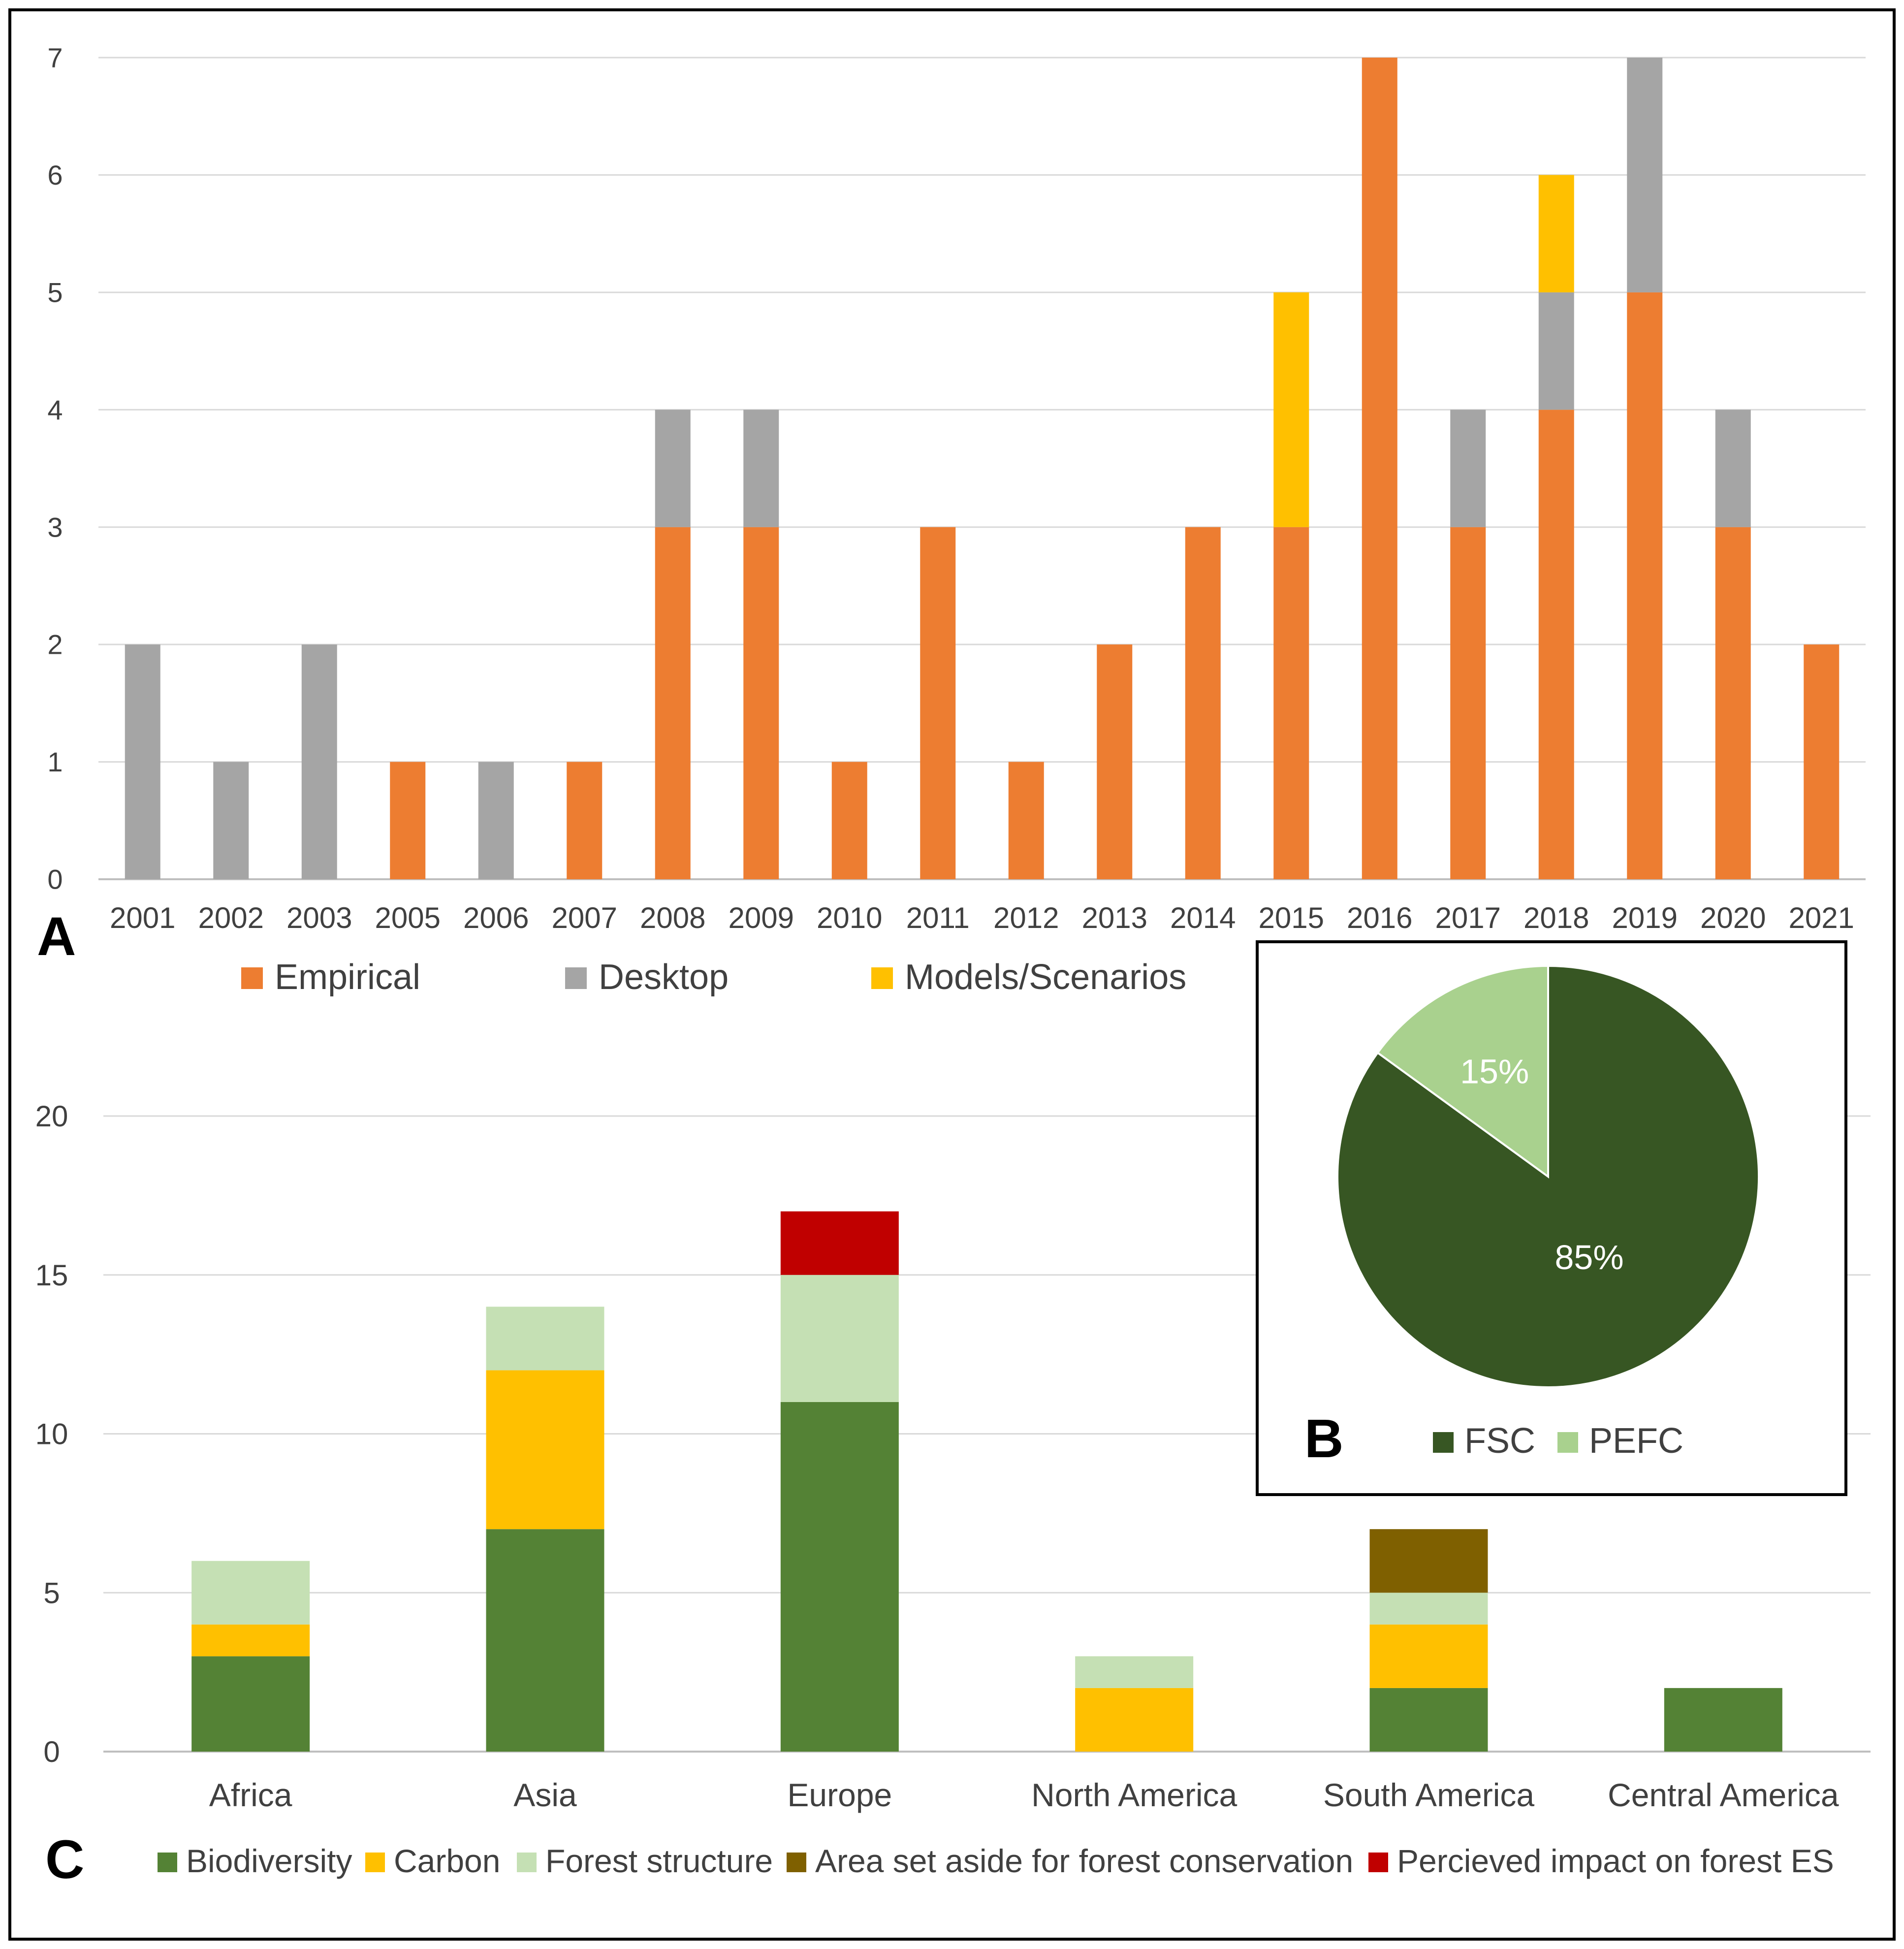  I want to click on panel-a-category-label: 2007, so click(584, 917).